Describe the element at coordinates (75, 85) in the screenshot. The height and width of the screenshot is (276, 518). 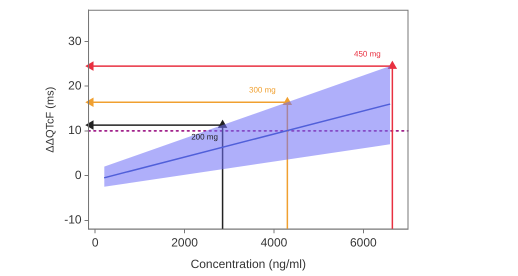
I see `y-tick-label: 20` at that location.